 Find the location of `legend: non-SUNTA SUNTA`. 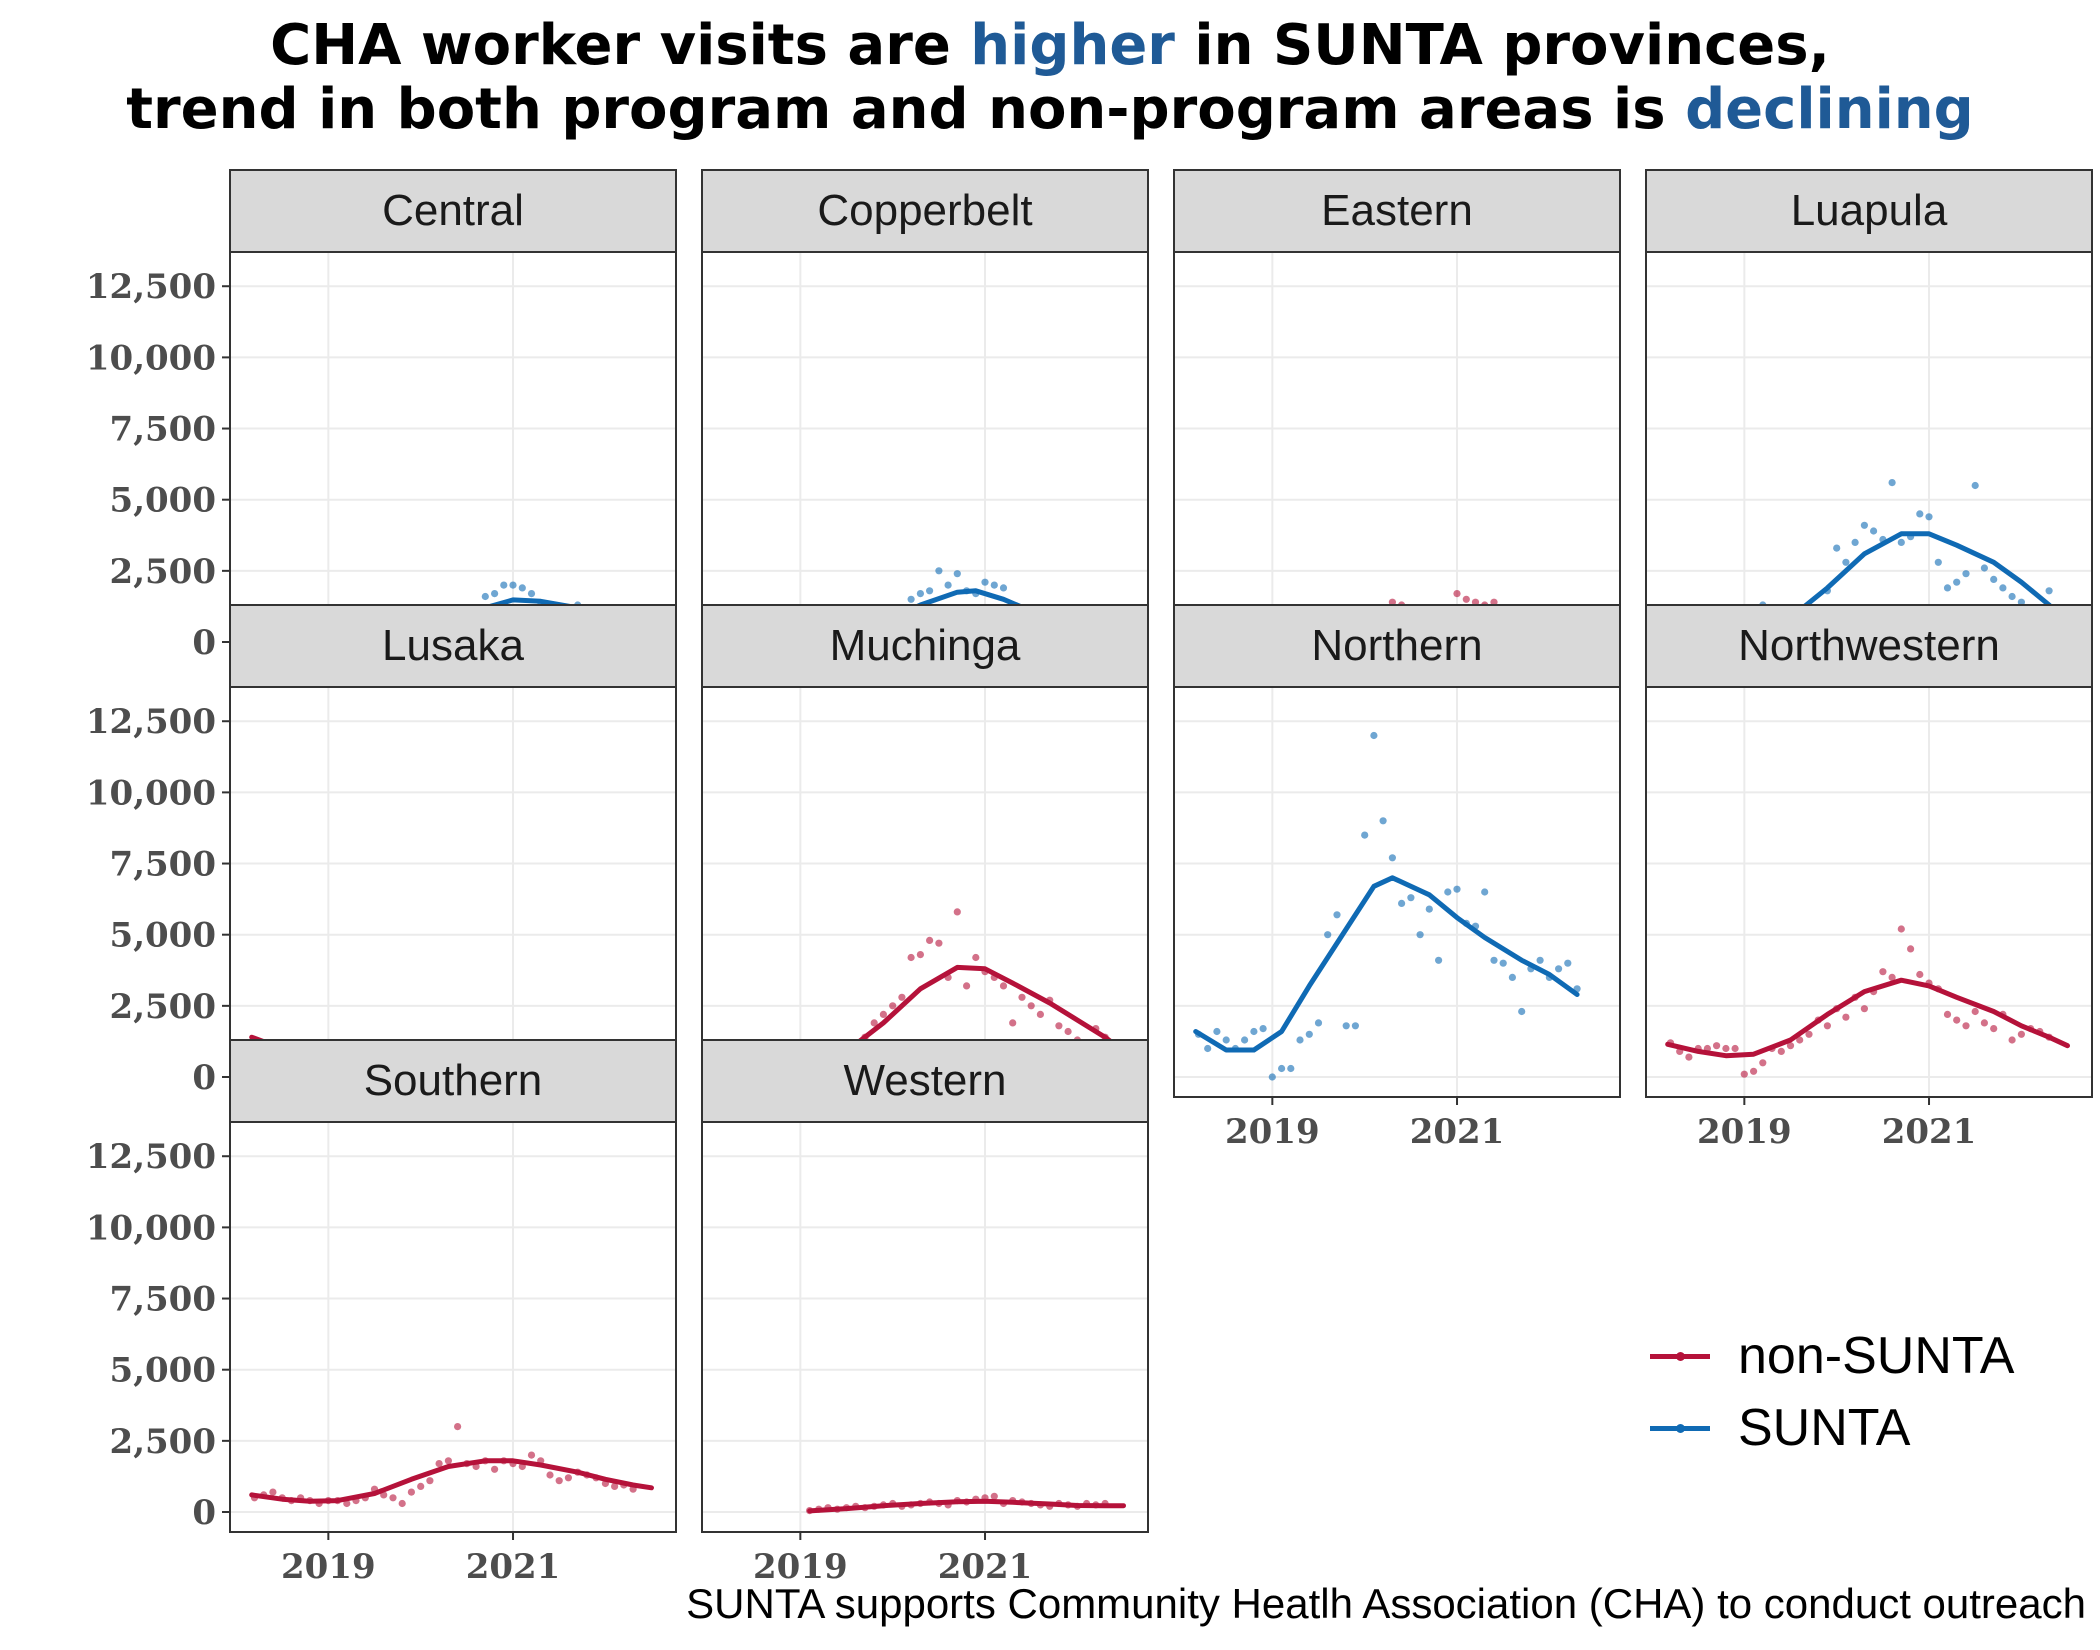

legend: non-SUNTA SUNTA is located at coordinates (1832, 1392).